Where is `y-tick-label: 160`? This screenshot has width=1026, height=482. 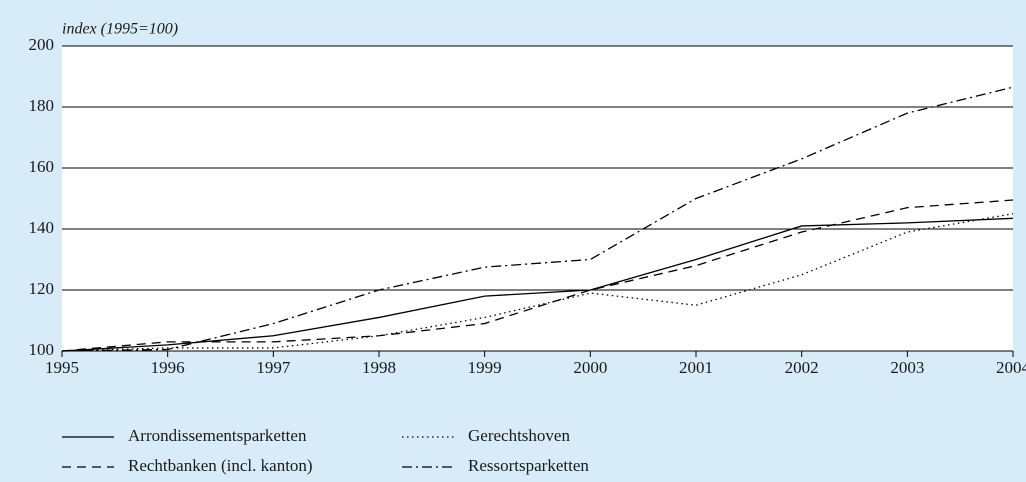
y-tick-label: 160 is located at coordinates (42, 166).